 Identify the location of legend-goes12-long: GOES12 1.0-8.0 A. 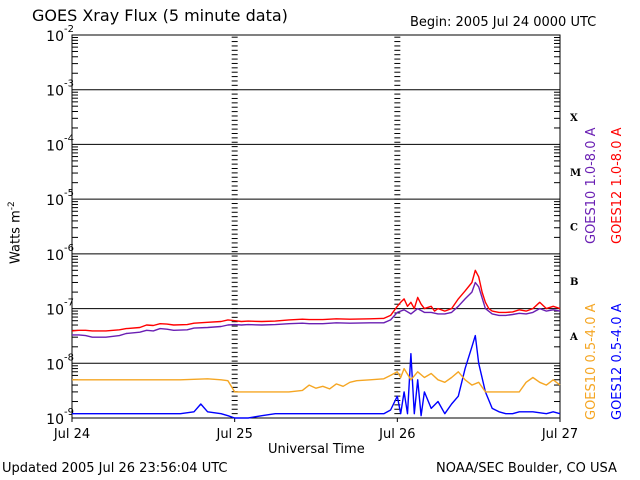
(617, 185).